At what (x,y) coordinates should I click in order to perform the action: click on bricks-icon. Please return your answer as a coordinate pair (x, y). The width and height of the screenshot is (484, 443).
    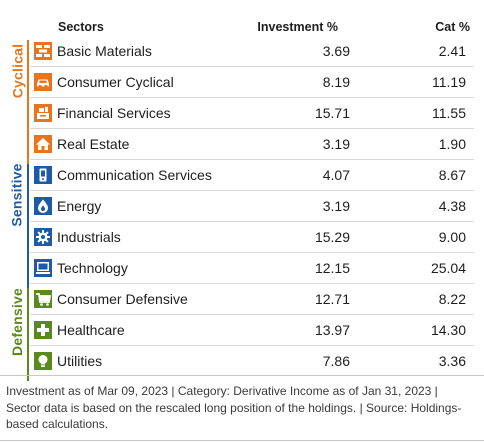
    Looking at the image, I should click on (43, 51).